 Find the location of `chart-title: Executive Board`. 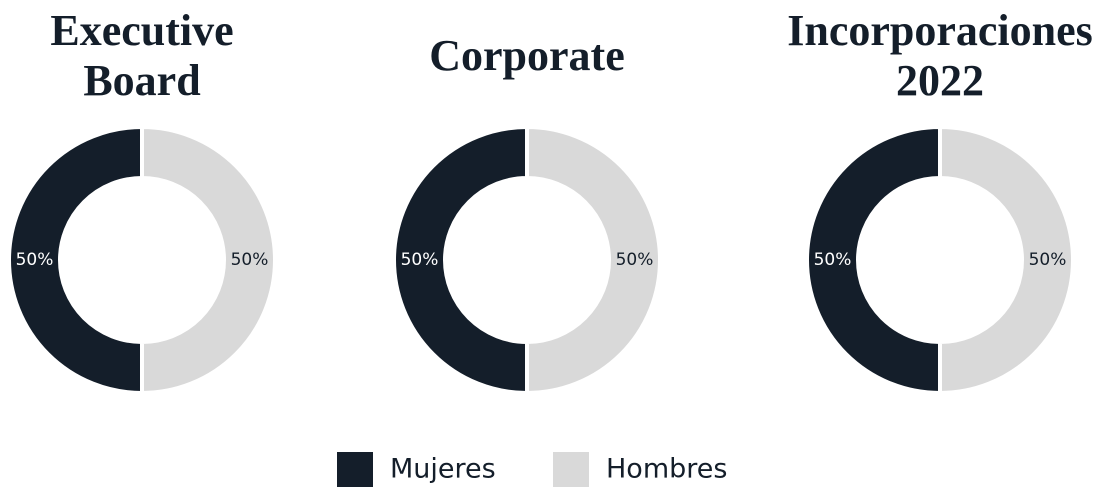

chart-title: Executive Board is located at coordinates (142, 55).